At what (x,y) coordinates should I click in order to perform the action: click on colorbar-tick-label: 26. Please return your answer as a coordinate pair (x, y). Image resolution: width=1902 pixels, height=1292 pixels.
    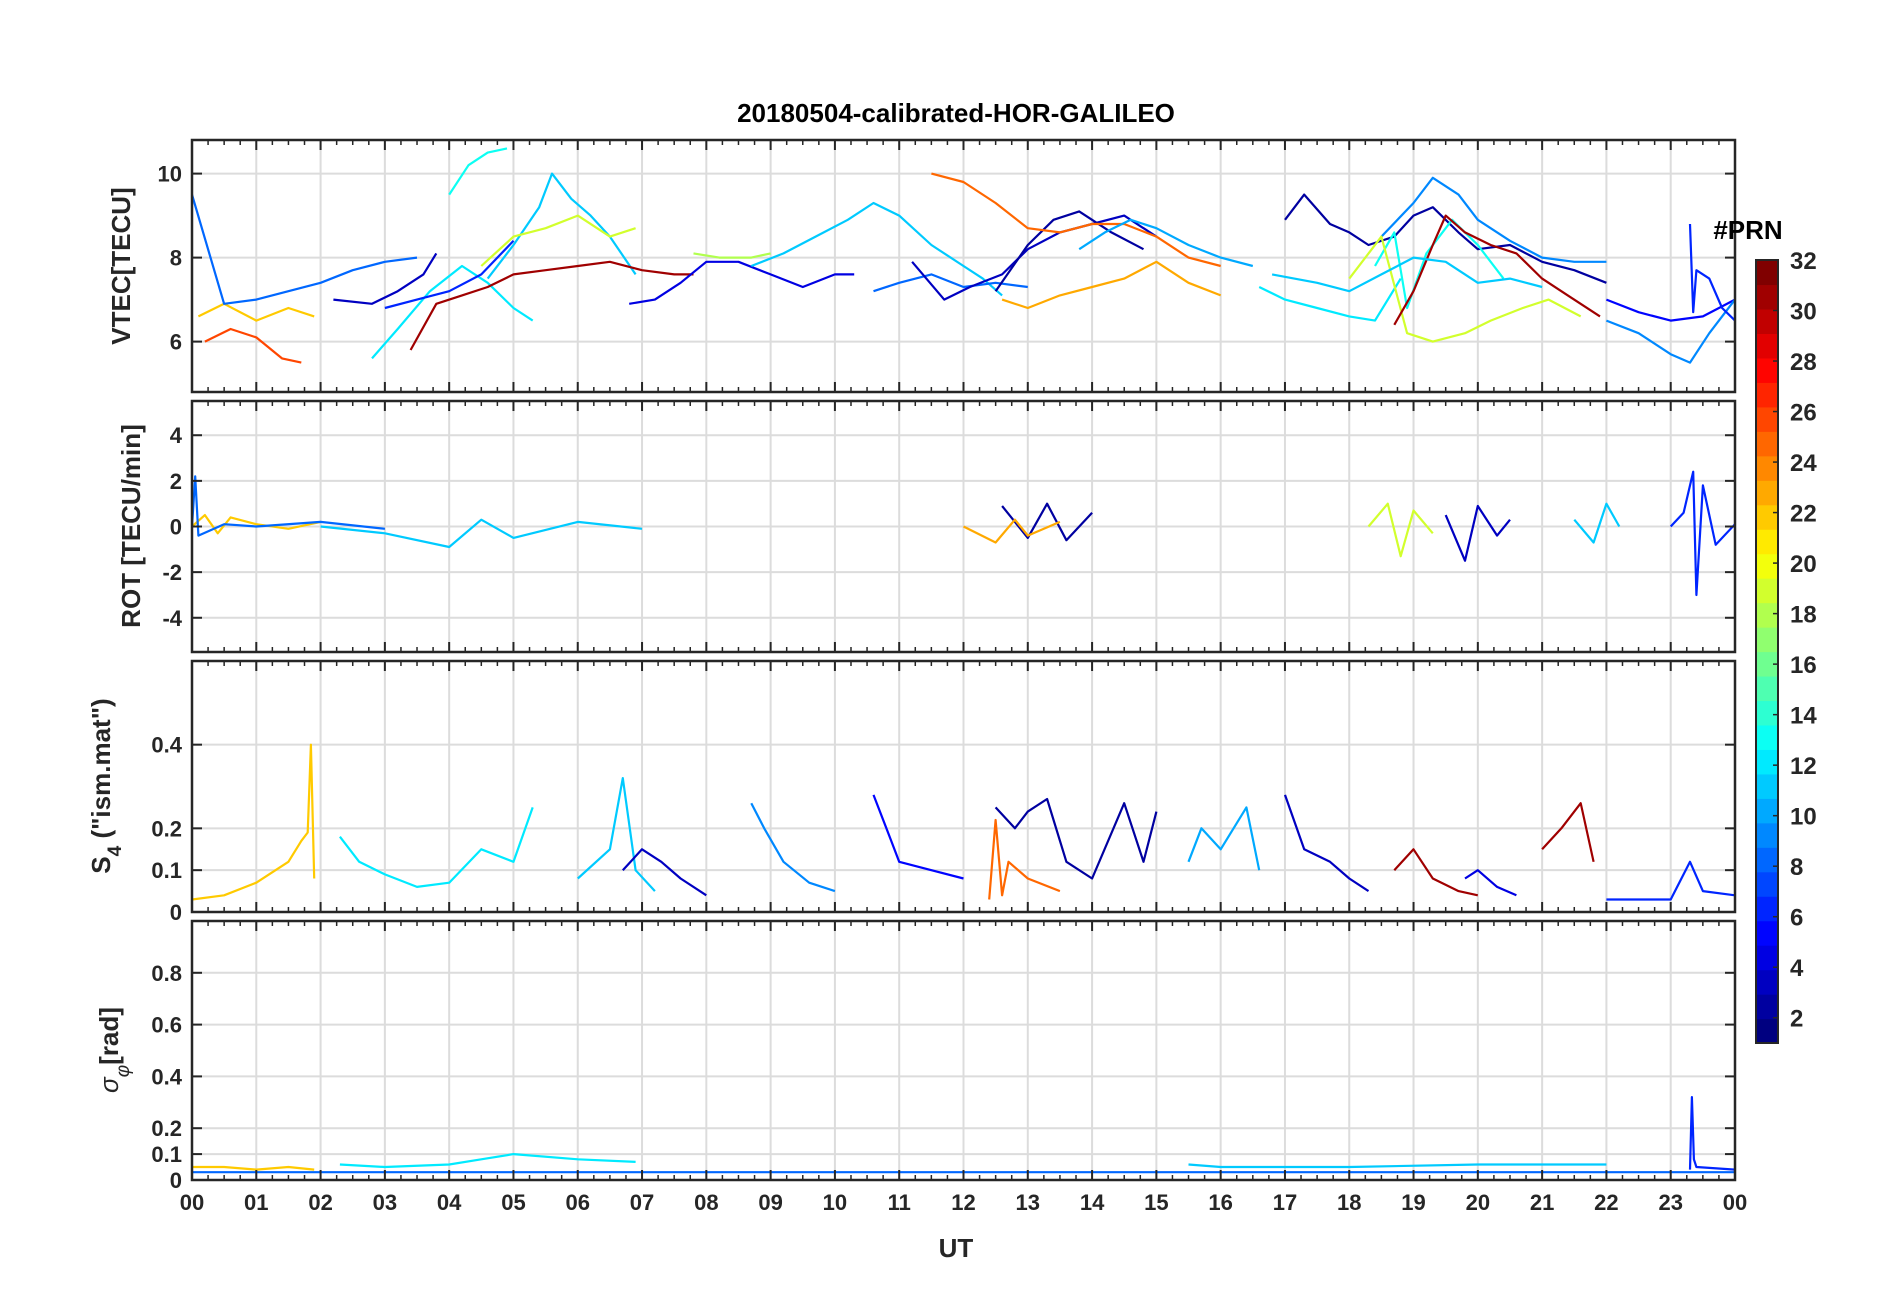
    Looking at the image, I should click on (1803, 413).